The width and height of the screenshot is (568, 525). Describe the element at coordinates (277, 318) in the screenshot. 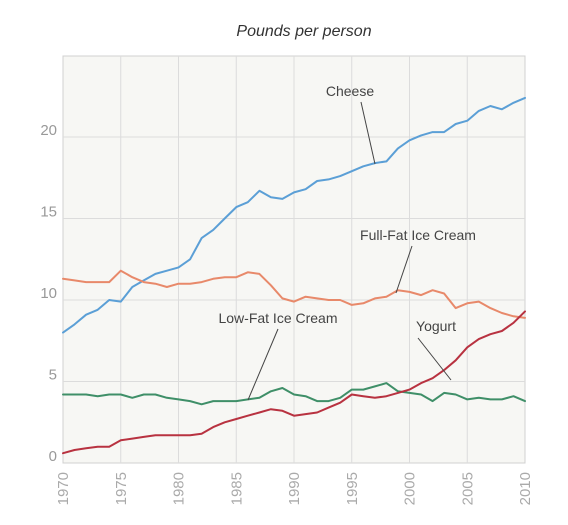

I see `series-label-2: Low-Fat Ice Cream` at that location.